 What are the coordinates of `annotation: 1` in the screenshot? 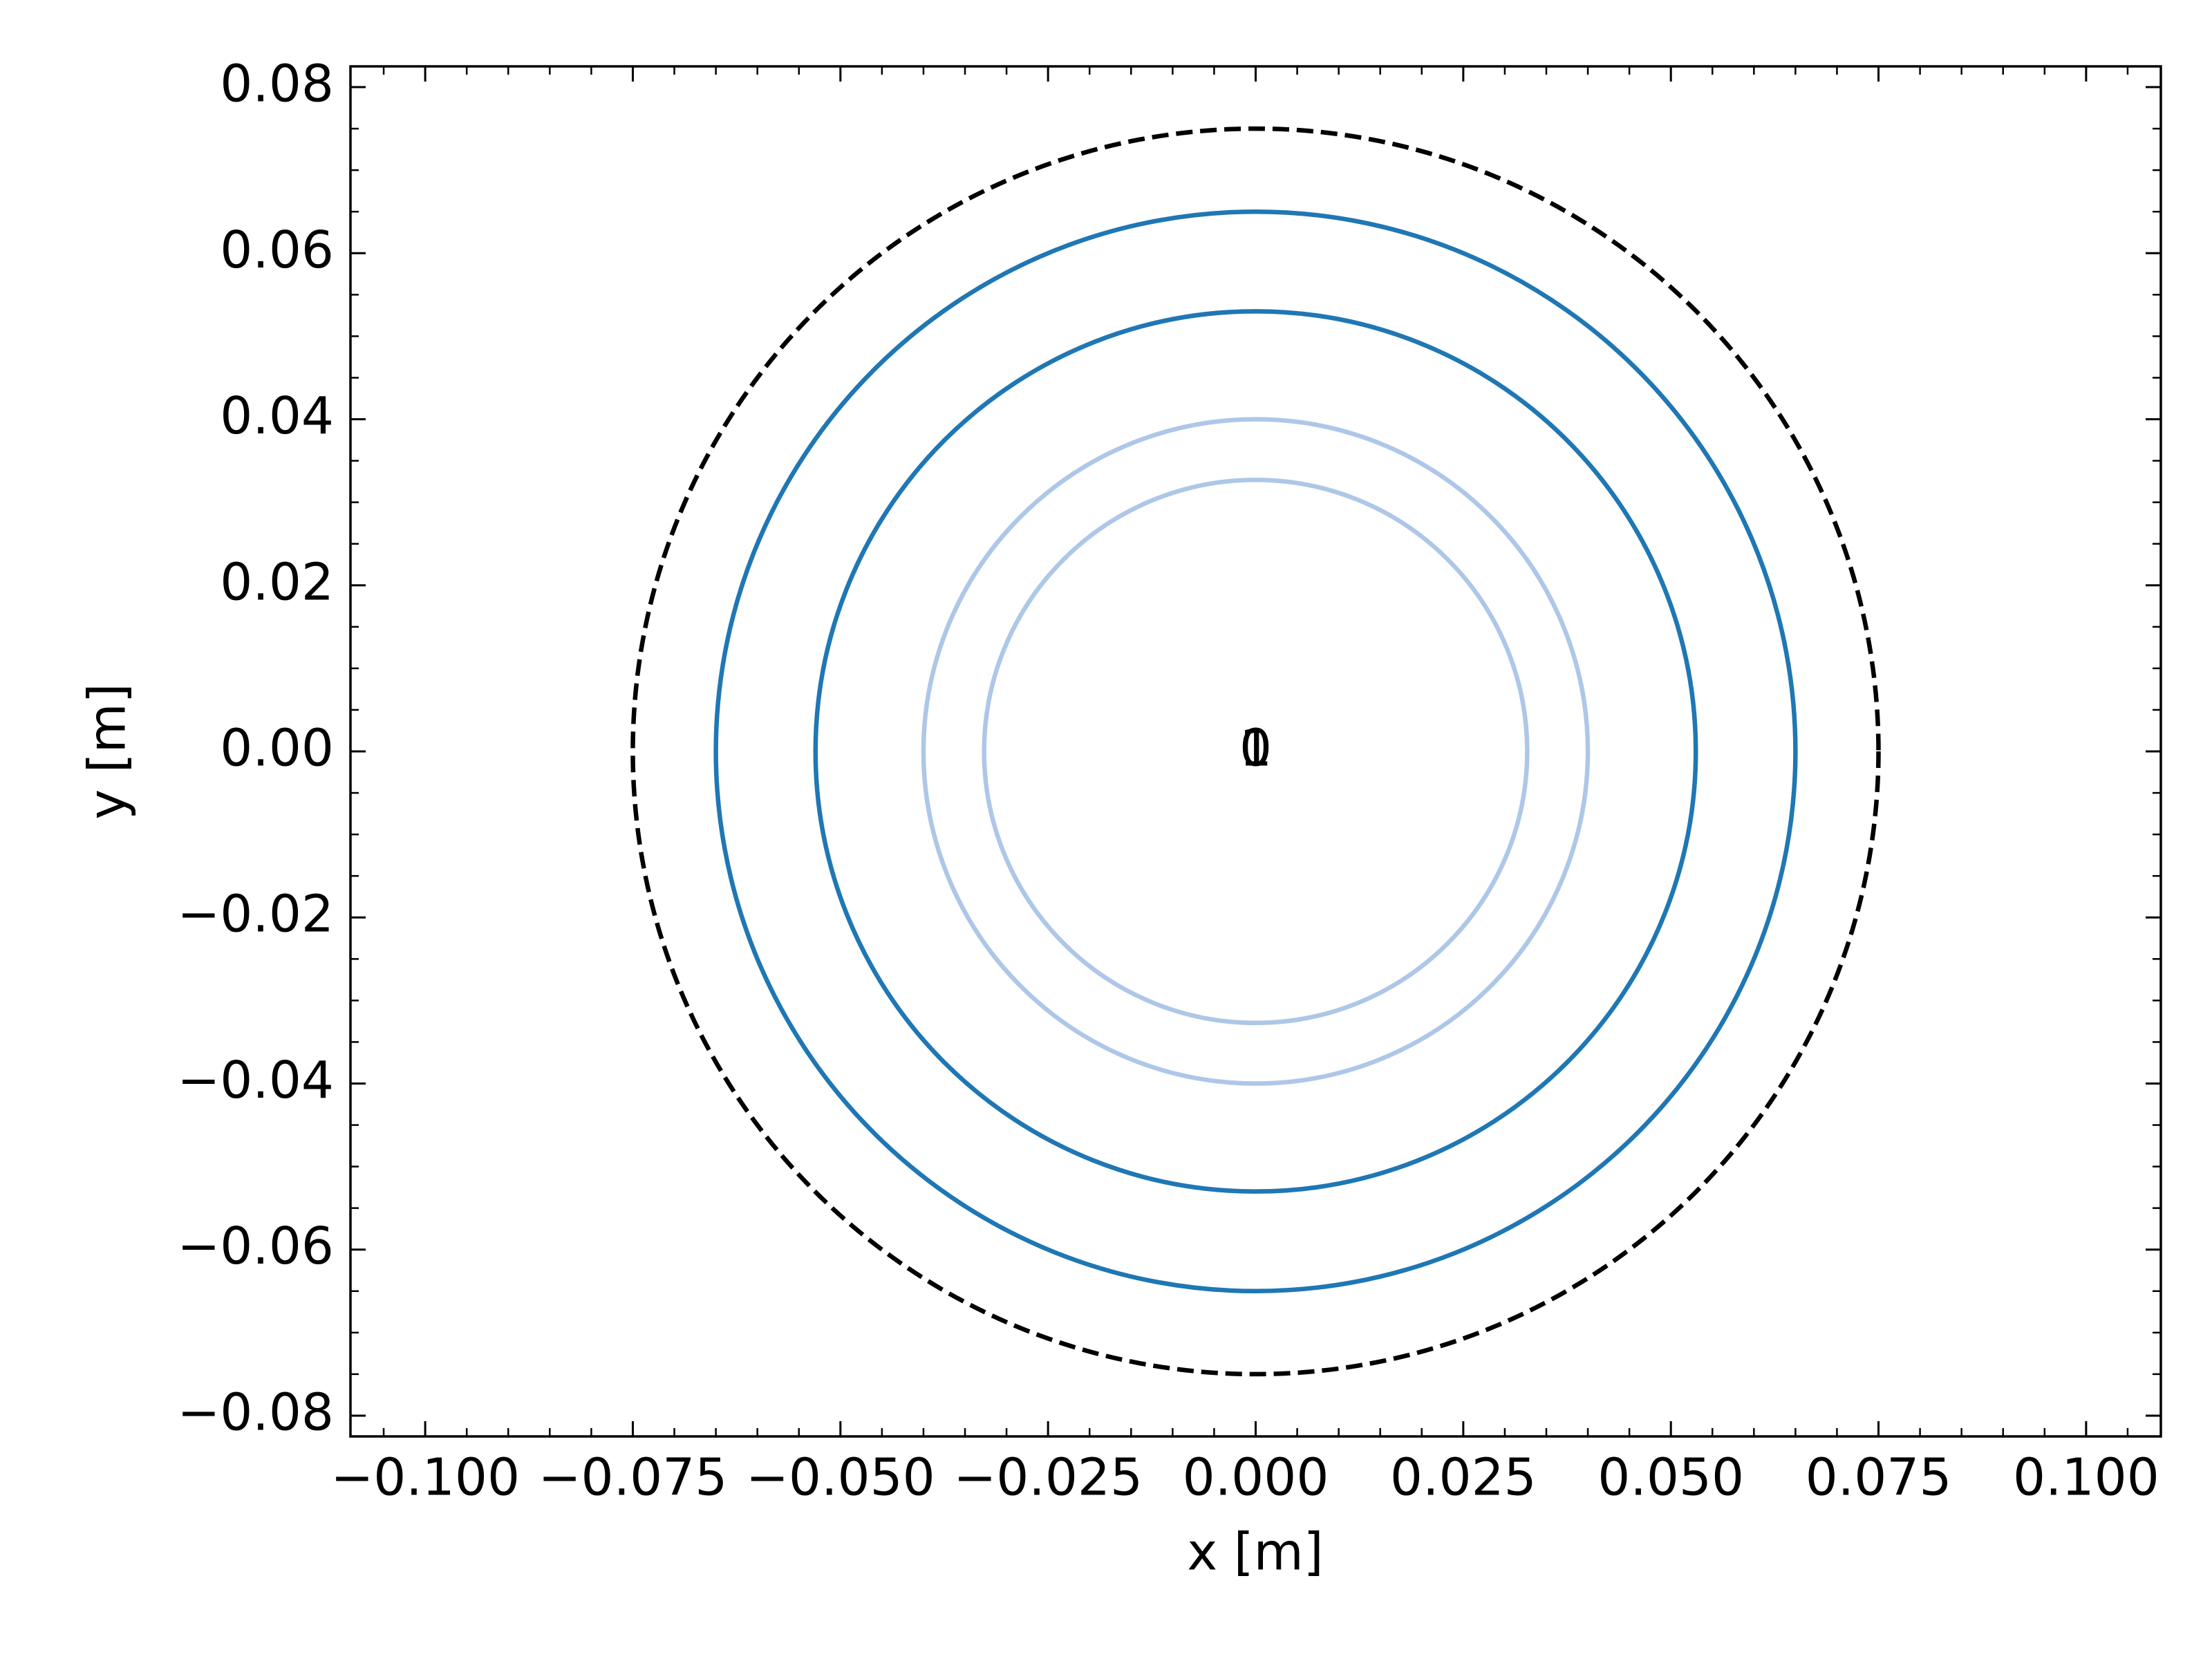 It's located at (1255, 749).